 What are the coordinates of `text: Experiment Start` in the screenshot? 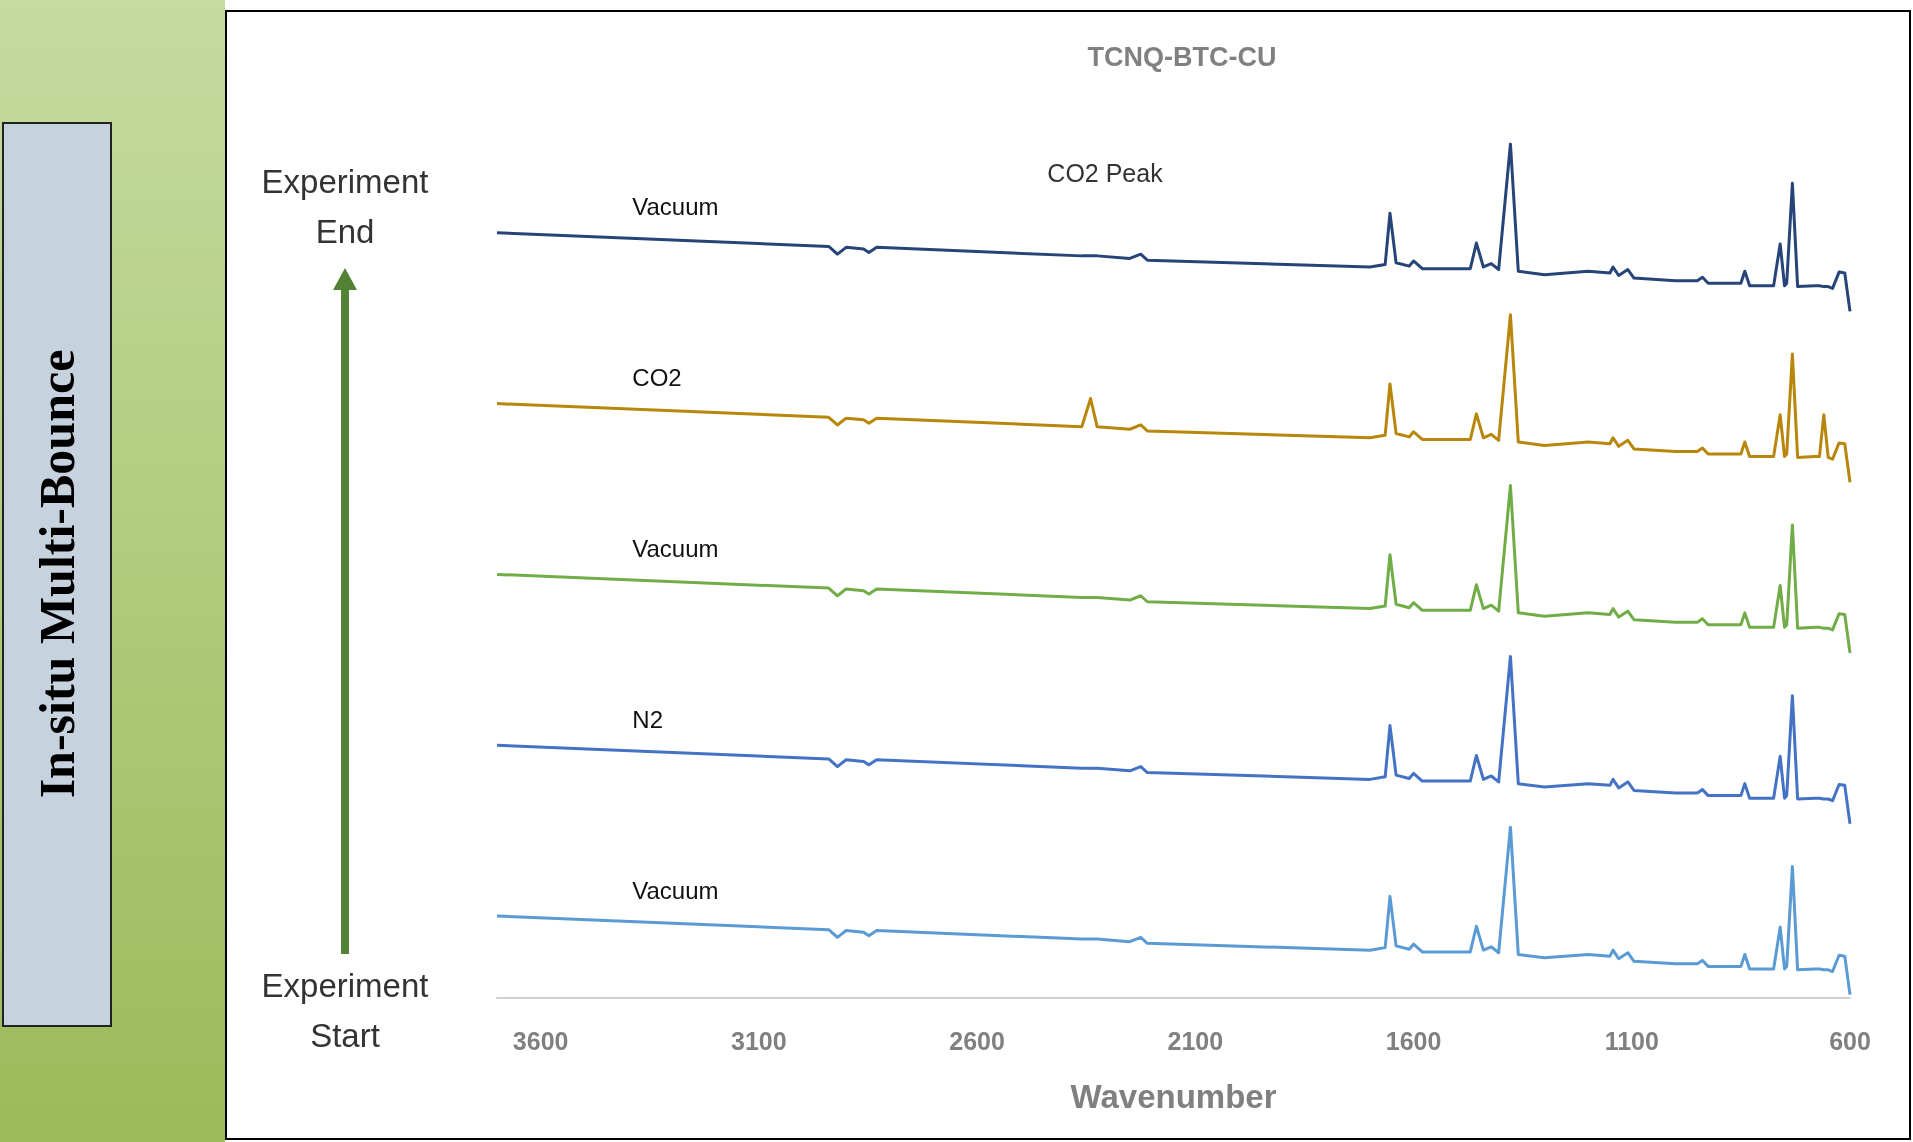 It's located at (345, 1010).